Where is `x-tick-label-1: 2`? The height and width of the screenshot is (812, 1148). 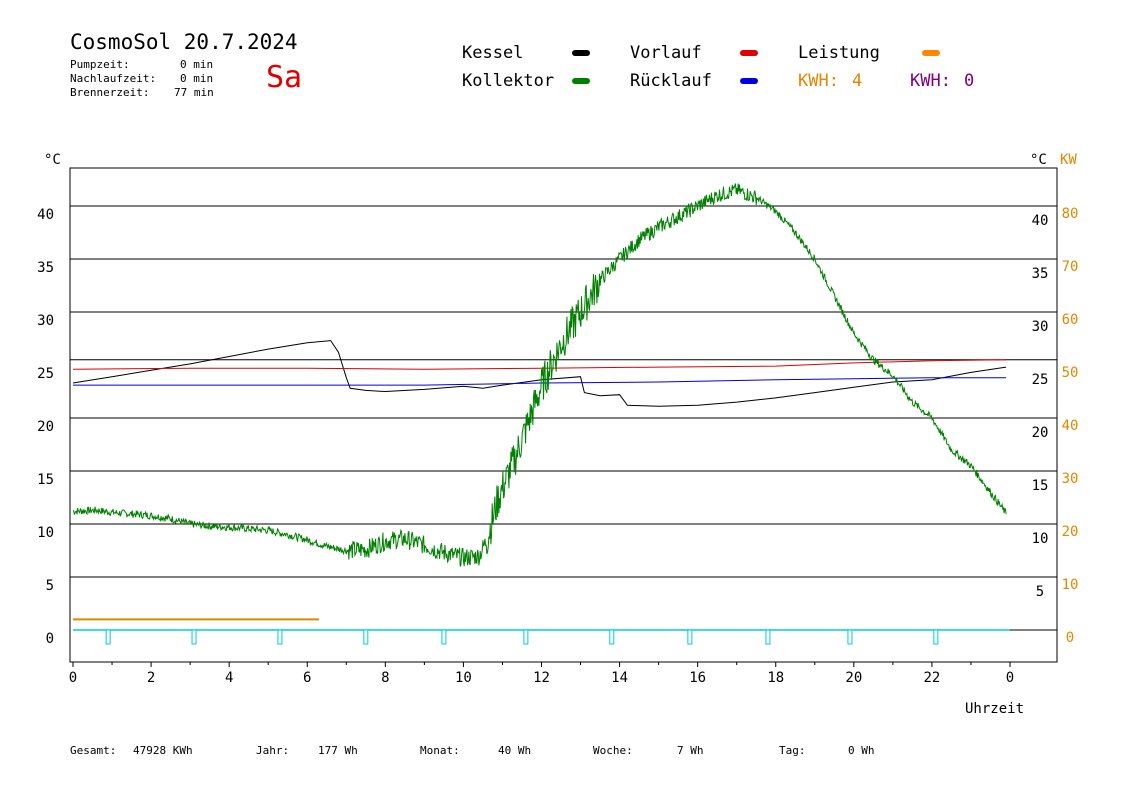
x-tick-label-1: 2 is located at coordinates (151, 678).